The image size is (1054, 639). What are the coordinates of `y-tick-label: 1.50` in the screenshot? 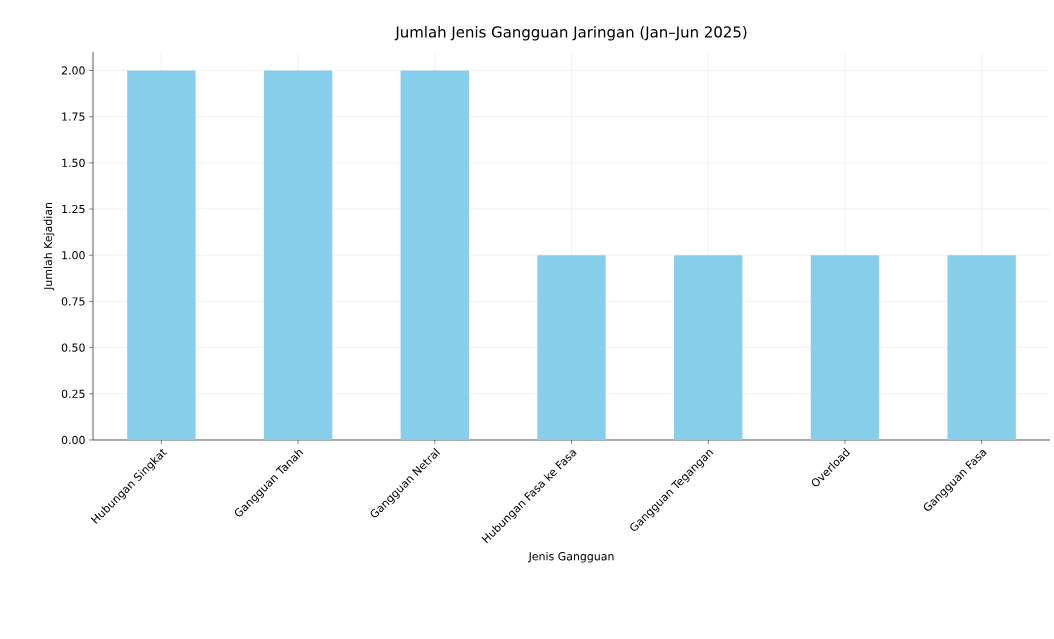 It's located at (73, 162).